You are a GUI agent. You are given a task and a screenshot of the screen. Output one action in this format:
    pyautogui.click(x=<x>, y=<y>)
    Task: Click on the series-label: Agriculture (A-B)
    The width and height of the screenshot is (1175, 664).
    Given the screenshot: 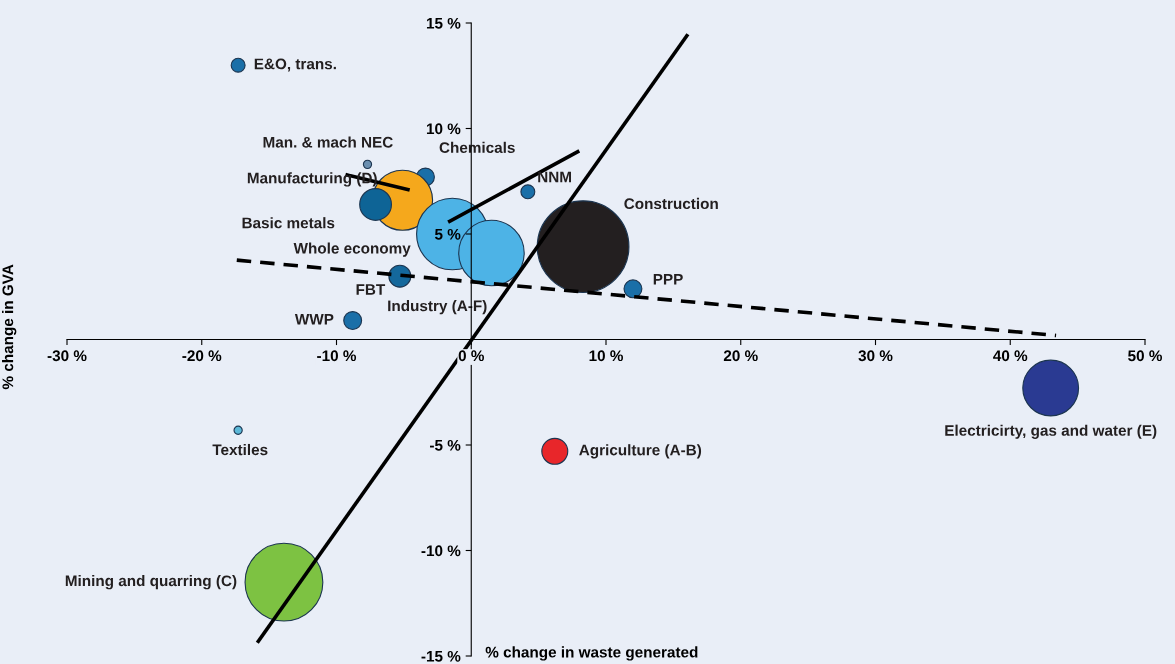 What is the action you would take?
    pyautogui.click(x=640, y=451)
    